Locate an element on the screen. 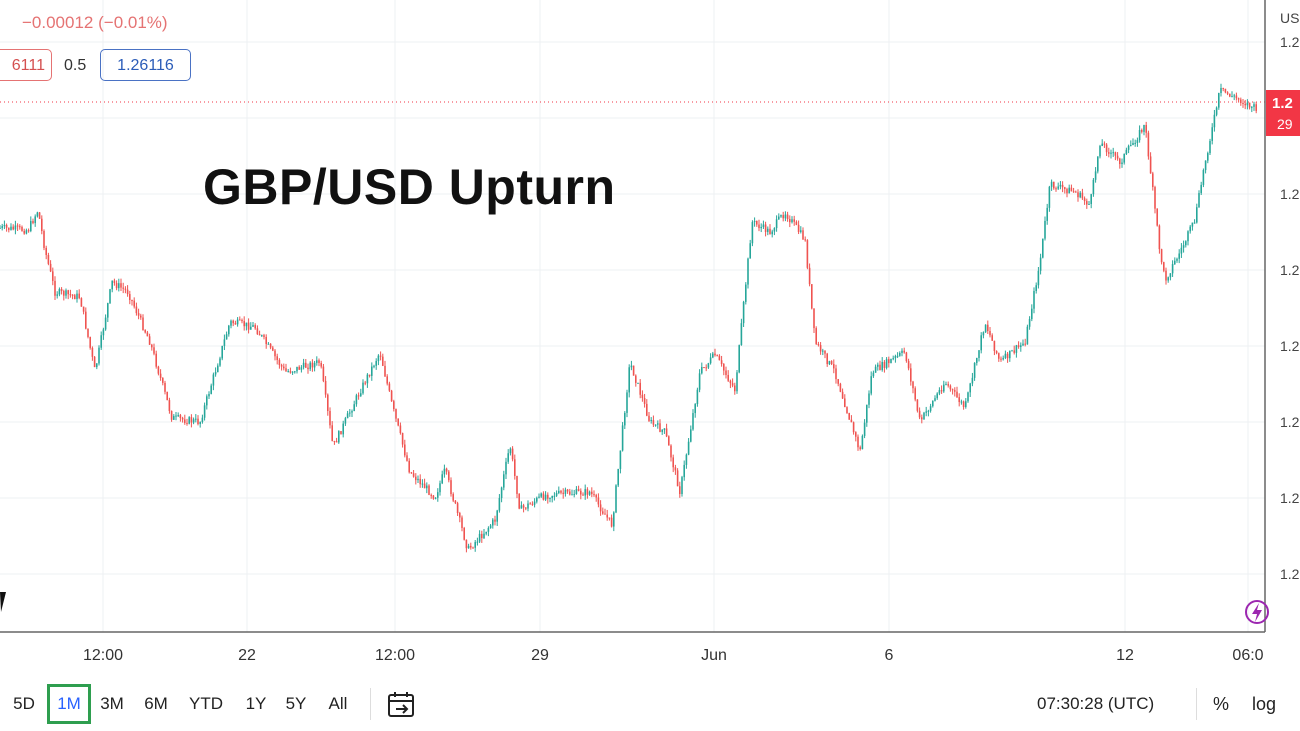  range-ytd-button: YTD is located at coordinates (206, 703).